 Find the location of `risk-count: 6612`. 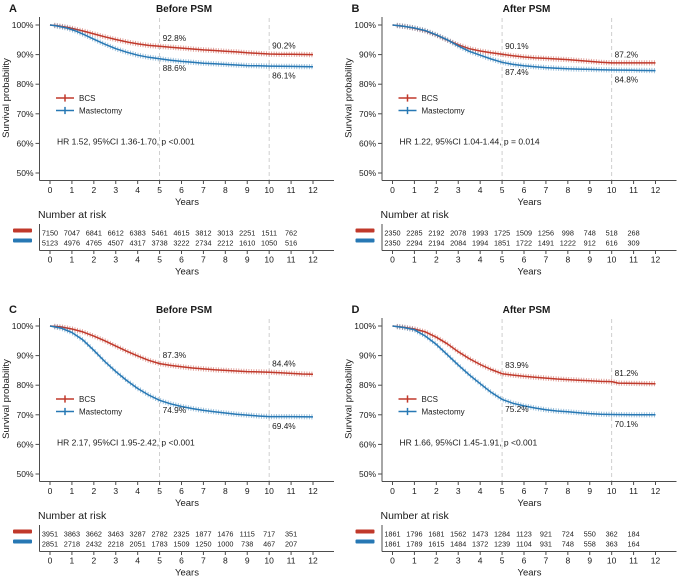

risk-count: 6612 is located at coordinates (116, 233).